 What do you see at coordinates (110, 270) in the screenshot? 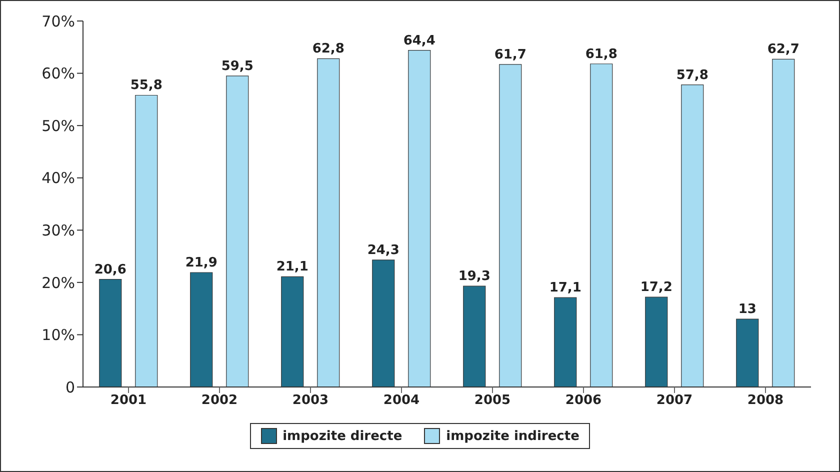
I see `data-label: 20,6` at bounding box center [110, 270].